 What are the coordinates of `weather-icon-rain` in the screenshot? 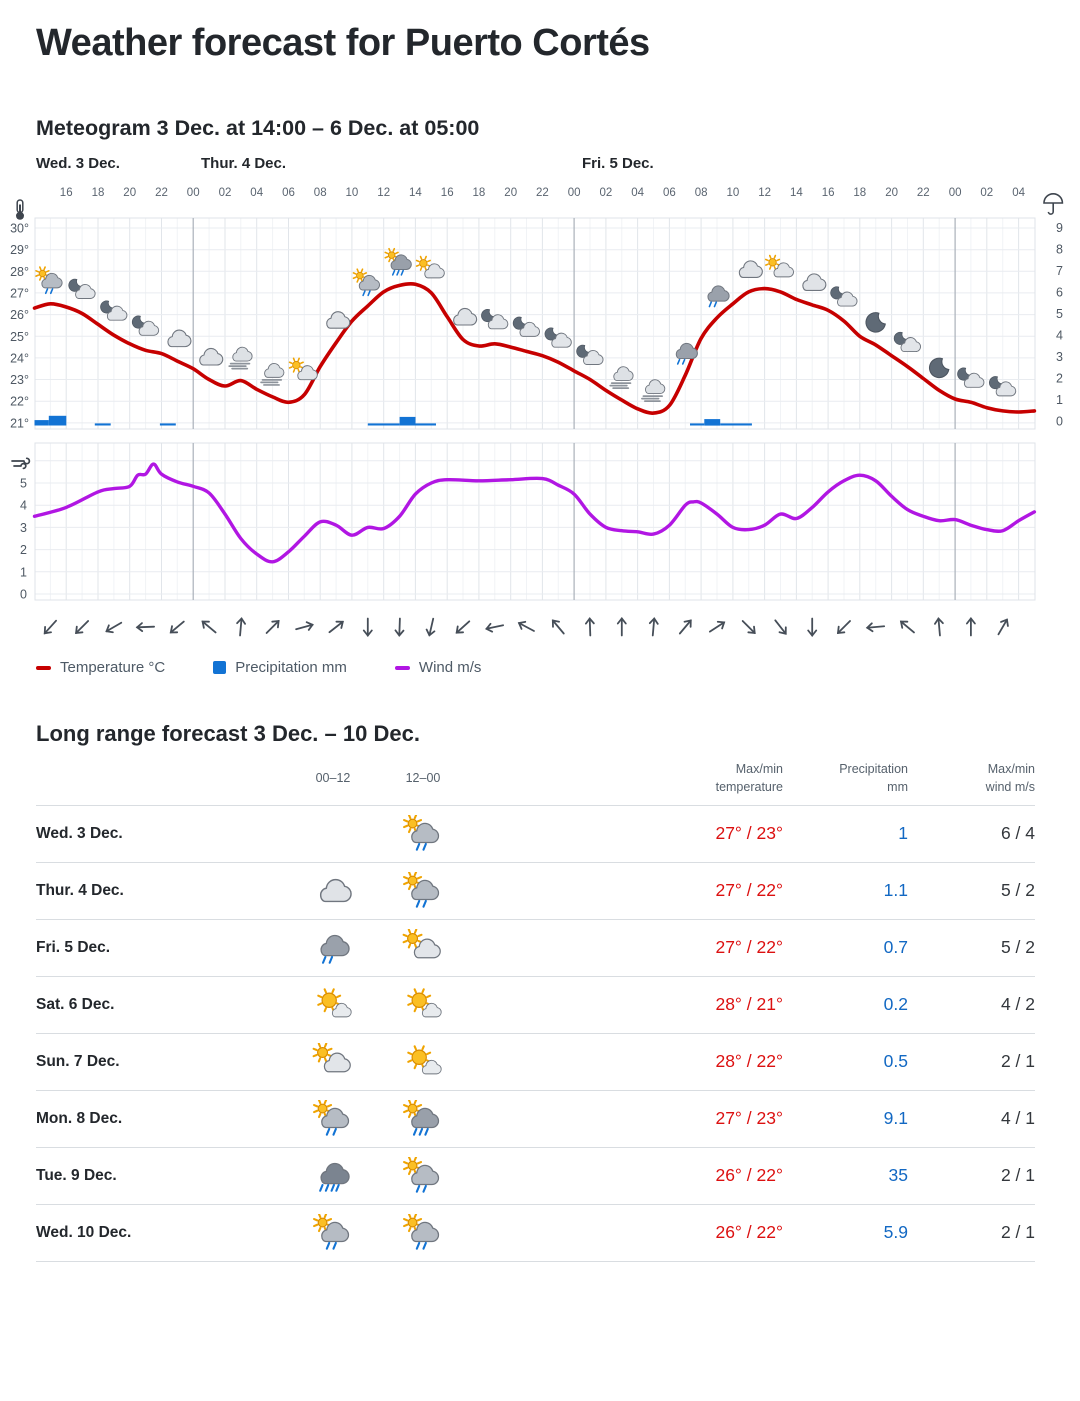 It's located at (718, 296).